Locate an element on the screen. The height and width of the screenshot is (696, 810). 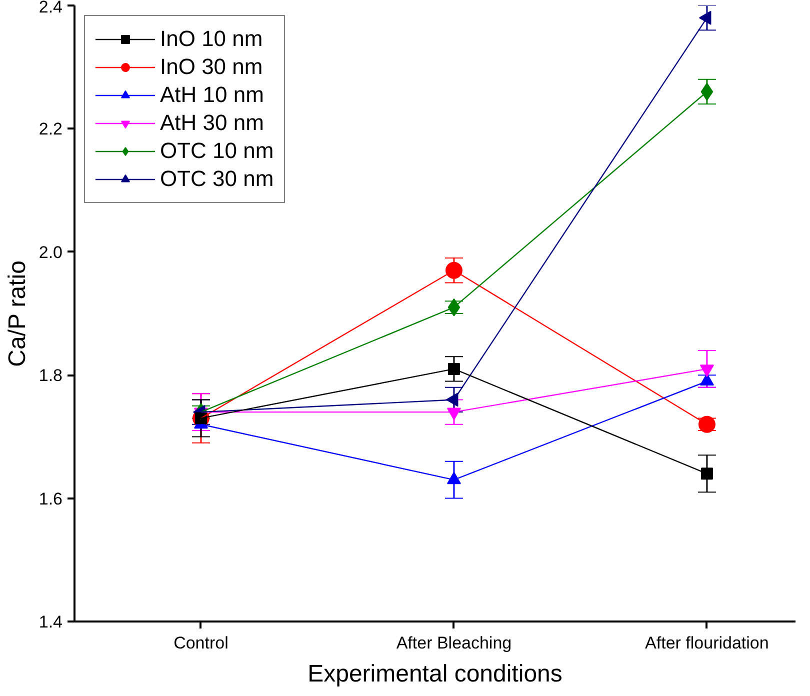
y-tick-label: 1.6 is located at coordinates (50, 498).